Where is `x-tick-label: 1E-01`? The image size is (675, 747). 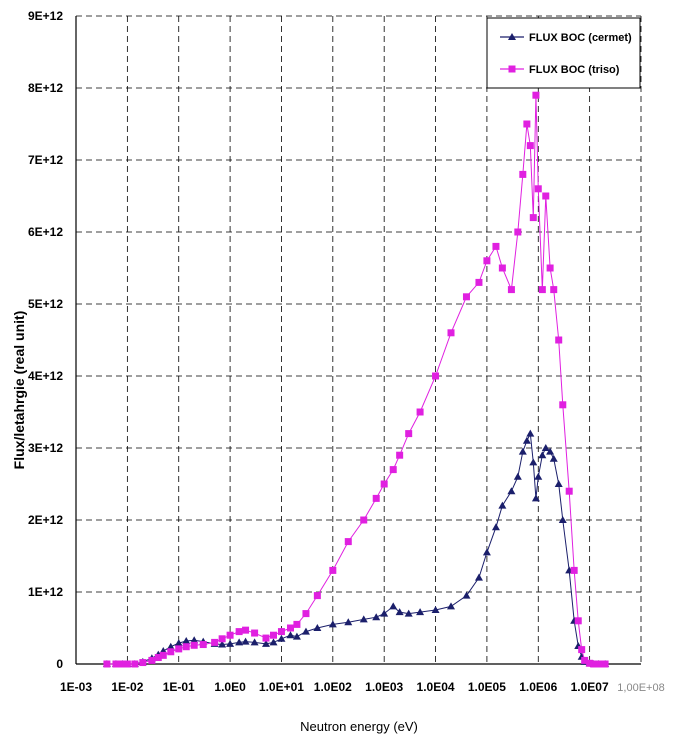
x-tick-label: 1E-01 is located at coordinates (179, 687).